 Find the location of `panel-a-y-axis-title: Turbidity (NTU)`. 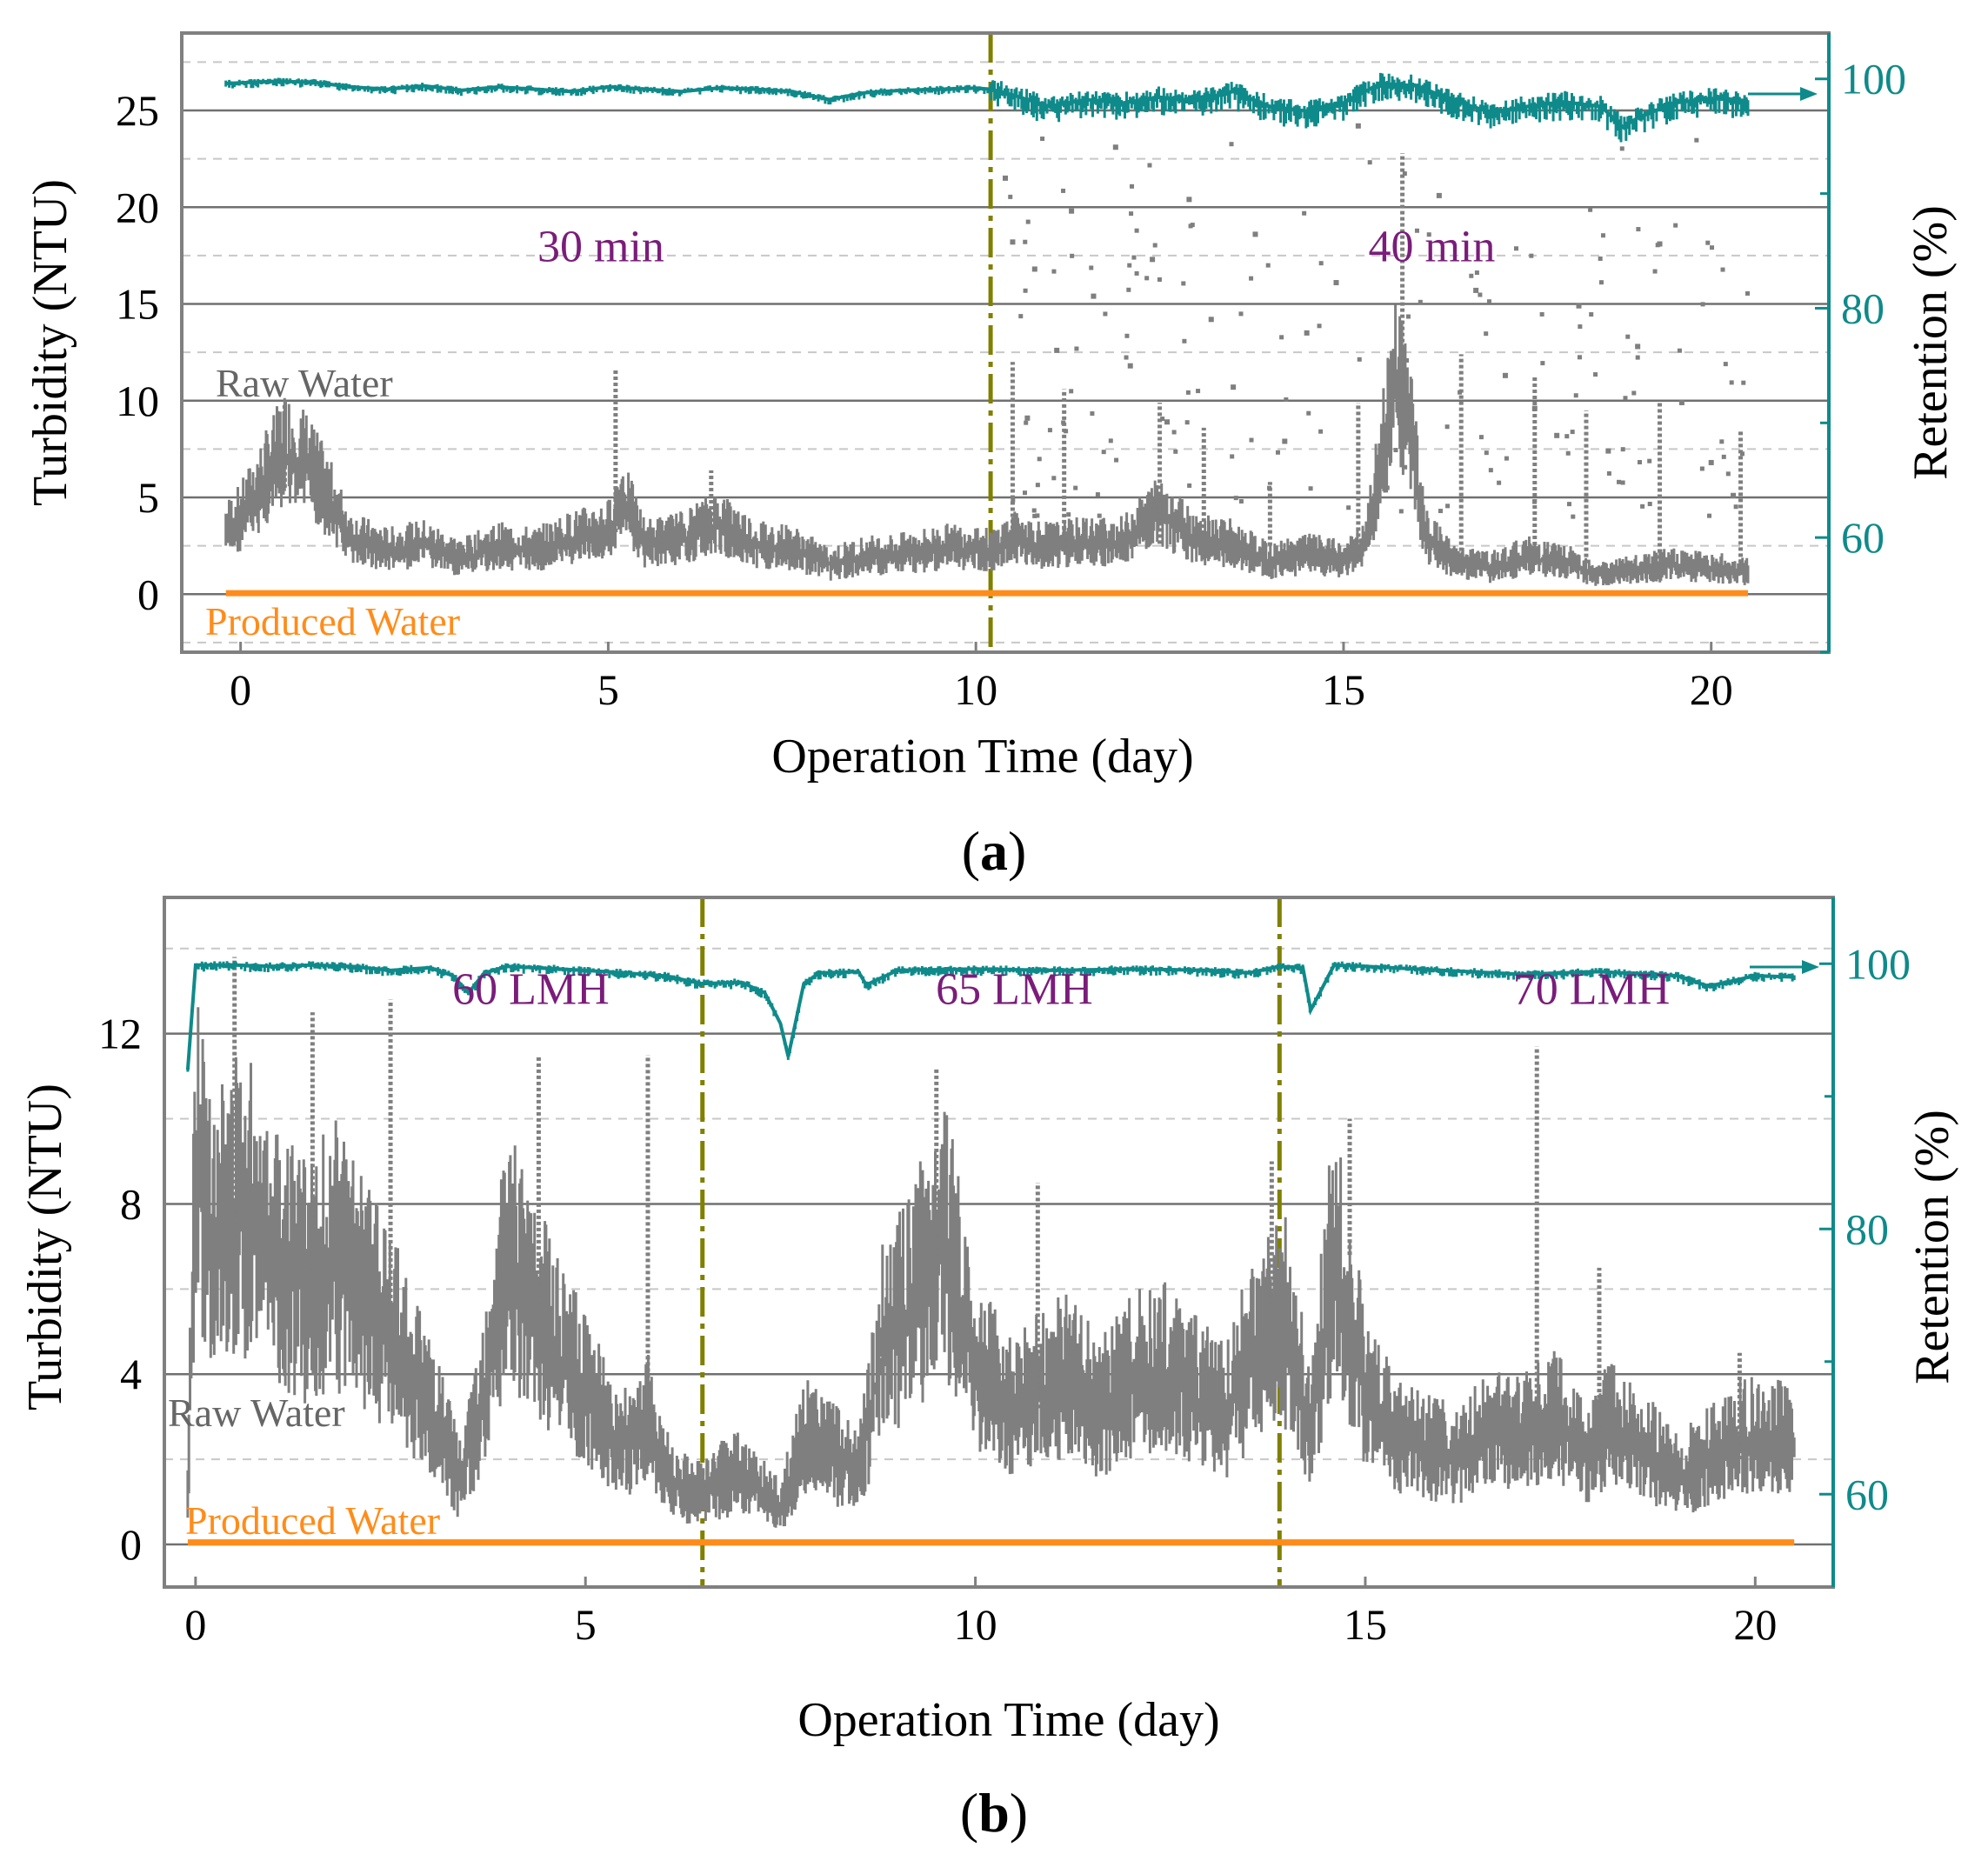

panel-a-y-axis-title: Turbidity (NTU) is located at coordinates (50, 342).